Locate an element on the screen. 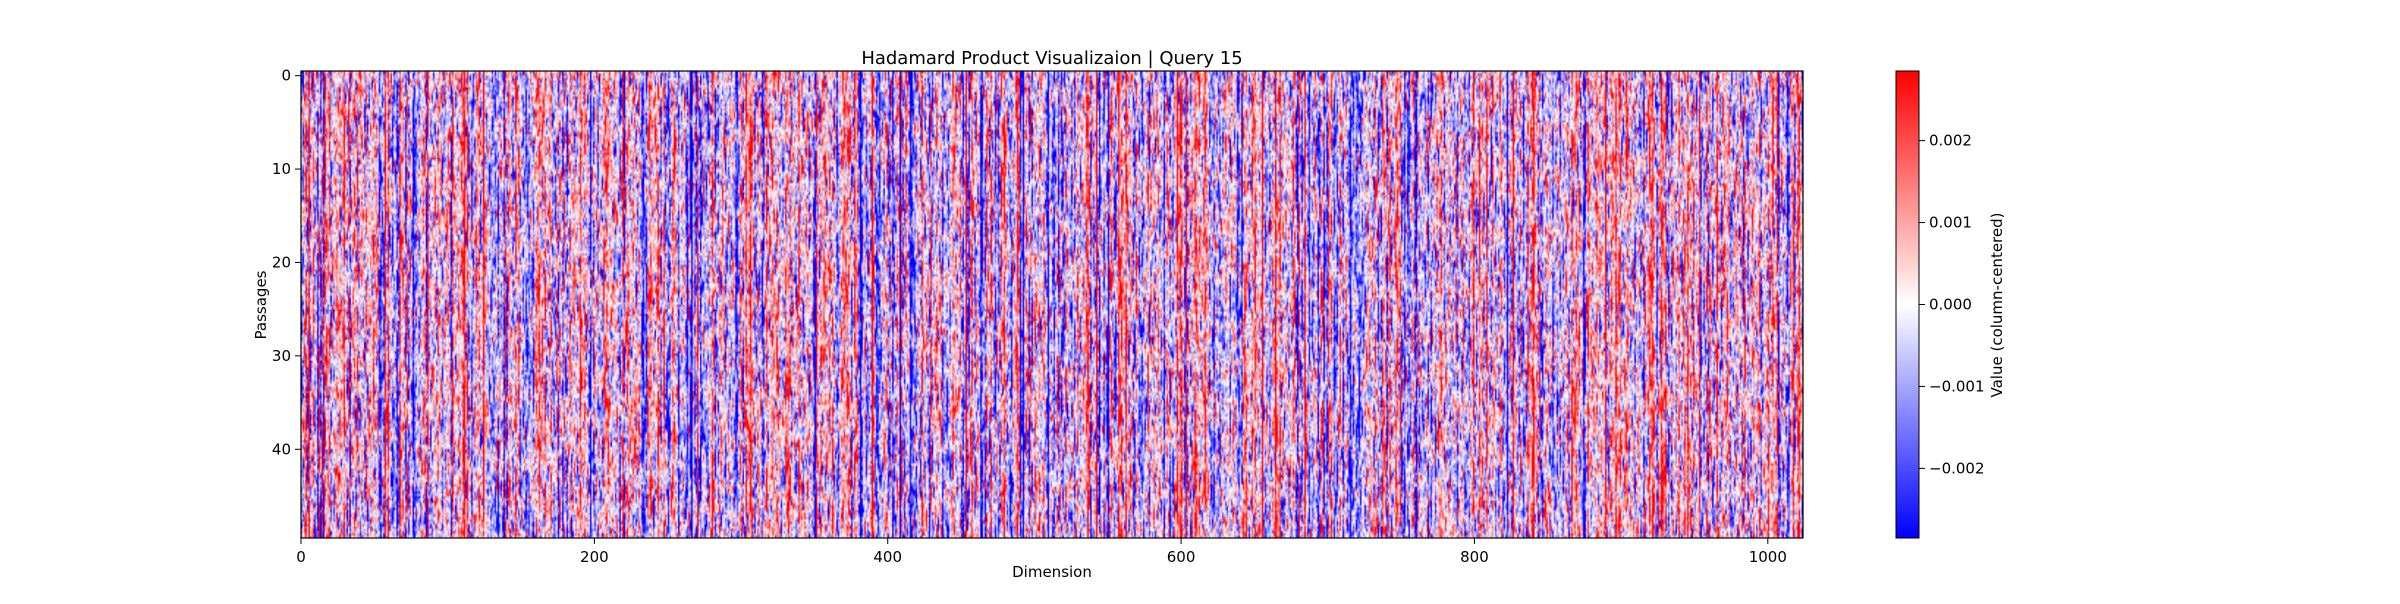  y-tick-label: 20 is located at coordinates (281, 262).